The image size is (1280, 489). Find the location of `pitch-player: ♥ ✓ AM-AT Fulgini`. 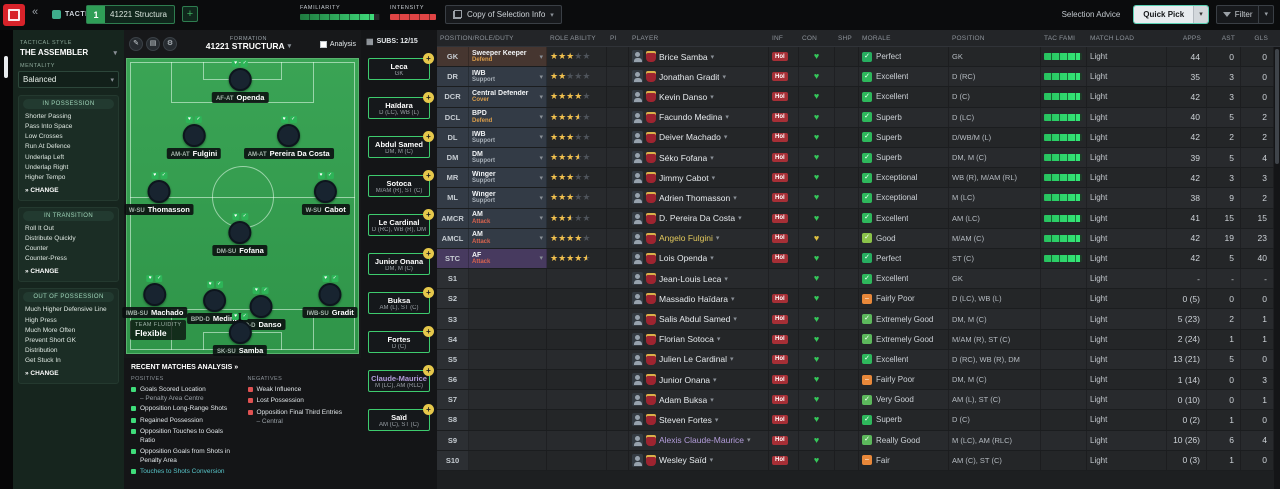

pitch-player: ♥ ✓ AM-AT Fulgini is located at coordinates (194, 138).